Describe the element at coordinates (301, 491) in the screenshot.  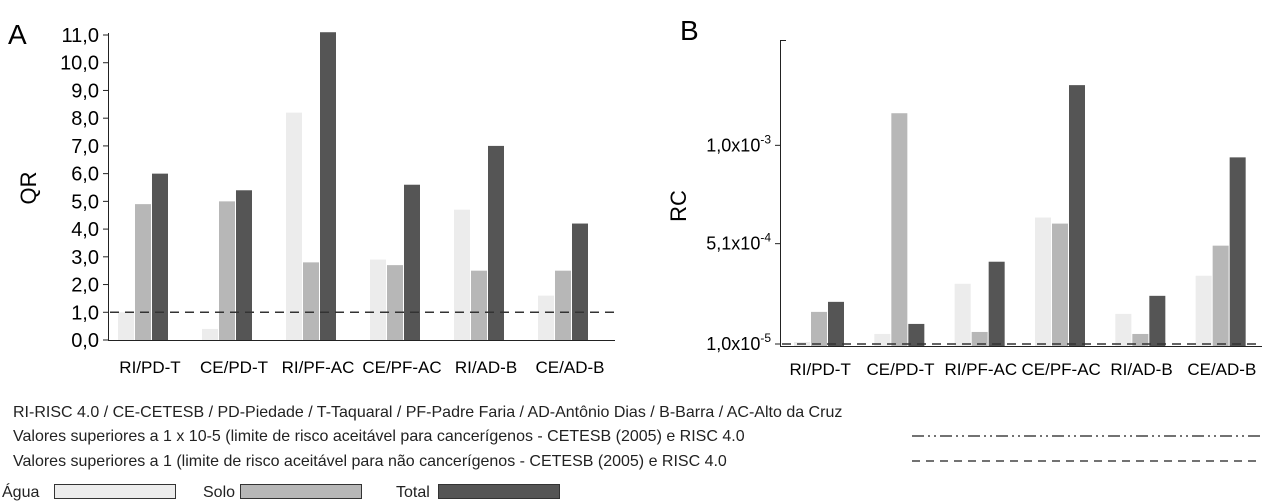
I see `legend-solo-swatch` at that location.